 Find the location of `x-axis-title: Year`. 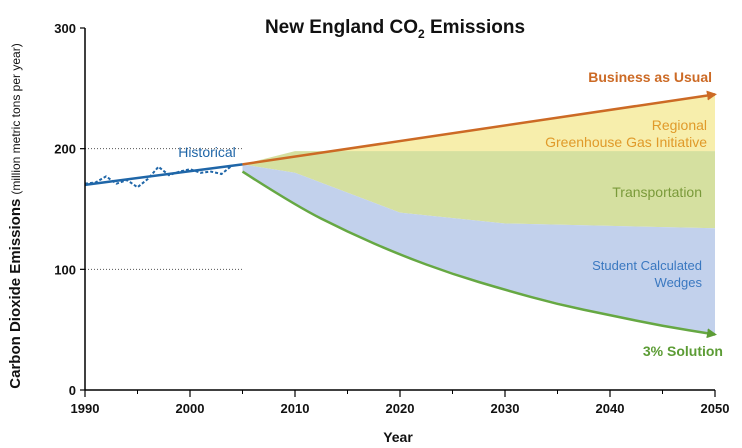

x-axis-title: Year is located at coordinates (398, 437).